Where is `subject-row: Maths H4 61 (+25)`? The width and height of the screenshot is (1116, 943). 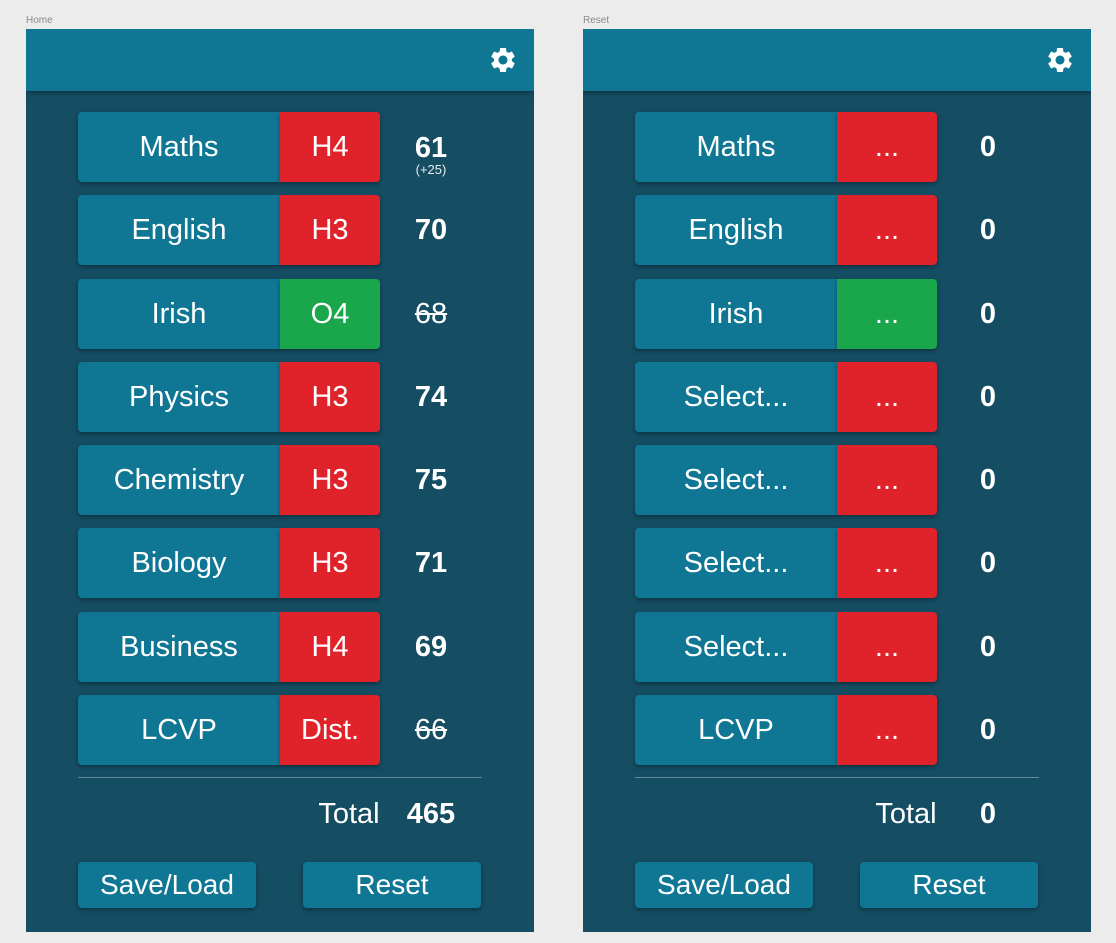 subject-row: Maths H4 61 (+25) is located at coordinates (293, 147).